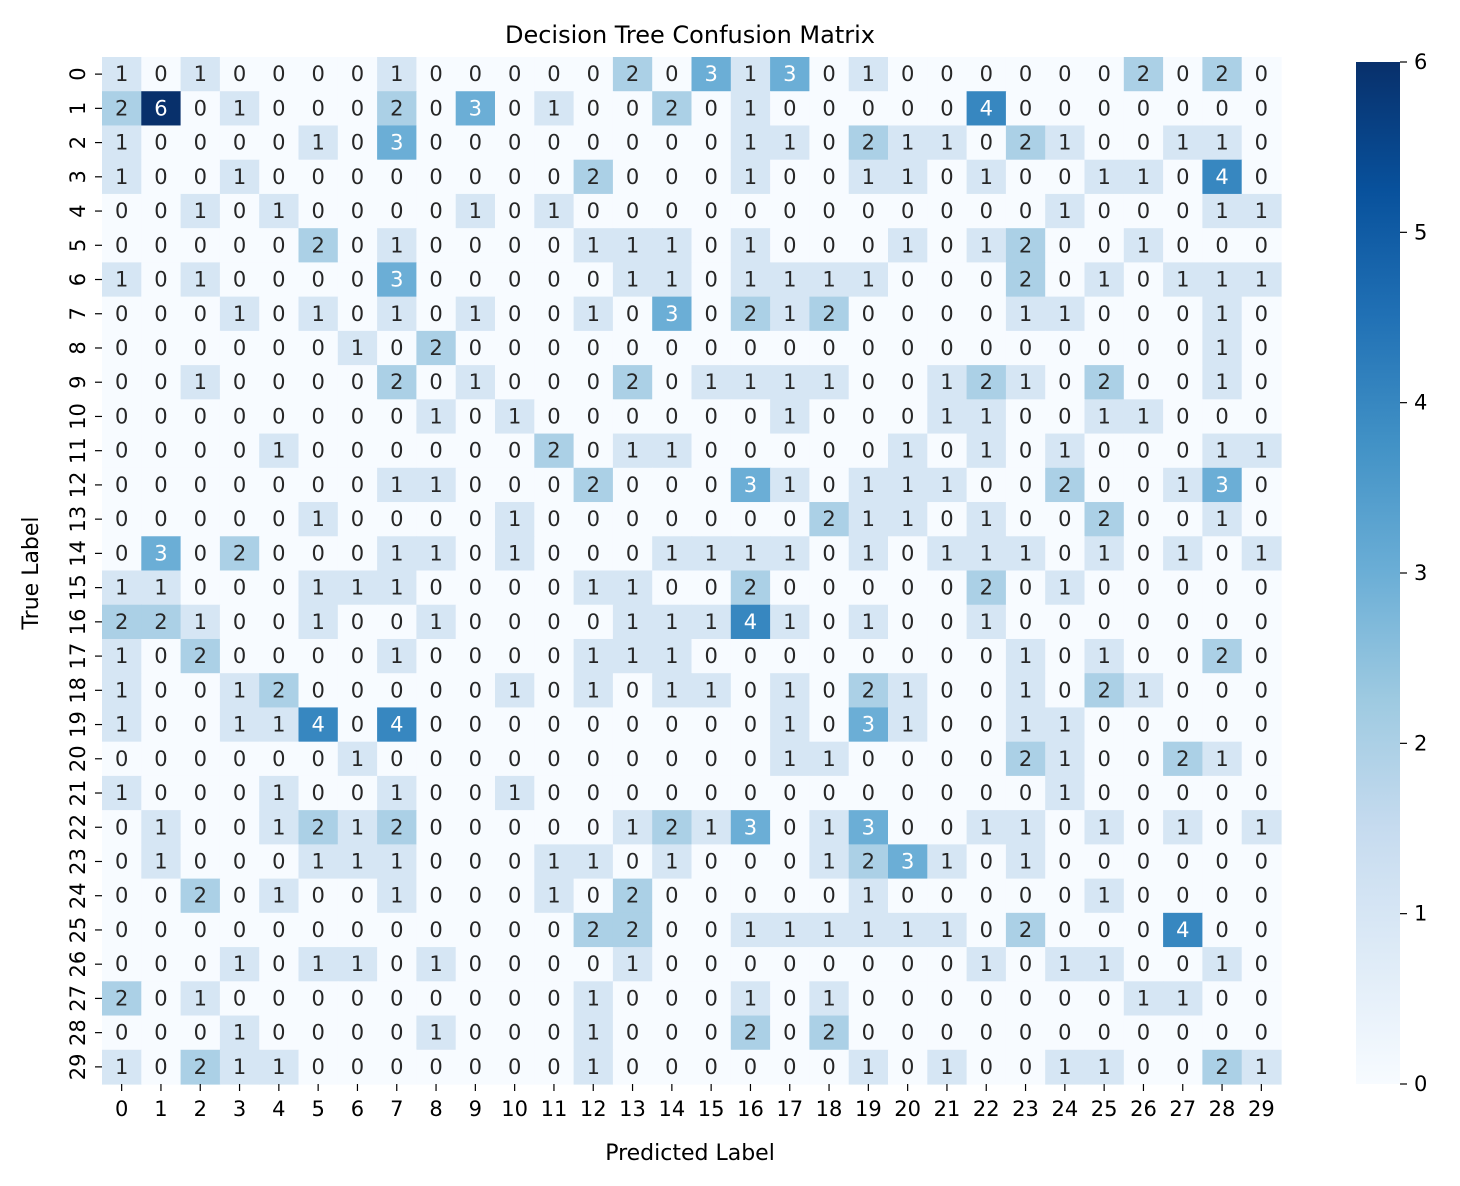 Image resolution: width=1460 pixels, height=1186 pixels. What do you see at coordinates (690, 35) in the screenshot?
I see `chart-title: Decision Tree Confusion Matrix` at bounding box center [690, 35].